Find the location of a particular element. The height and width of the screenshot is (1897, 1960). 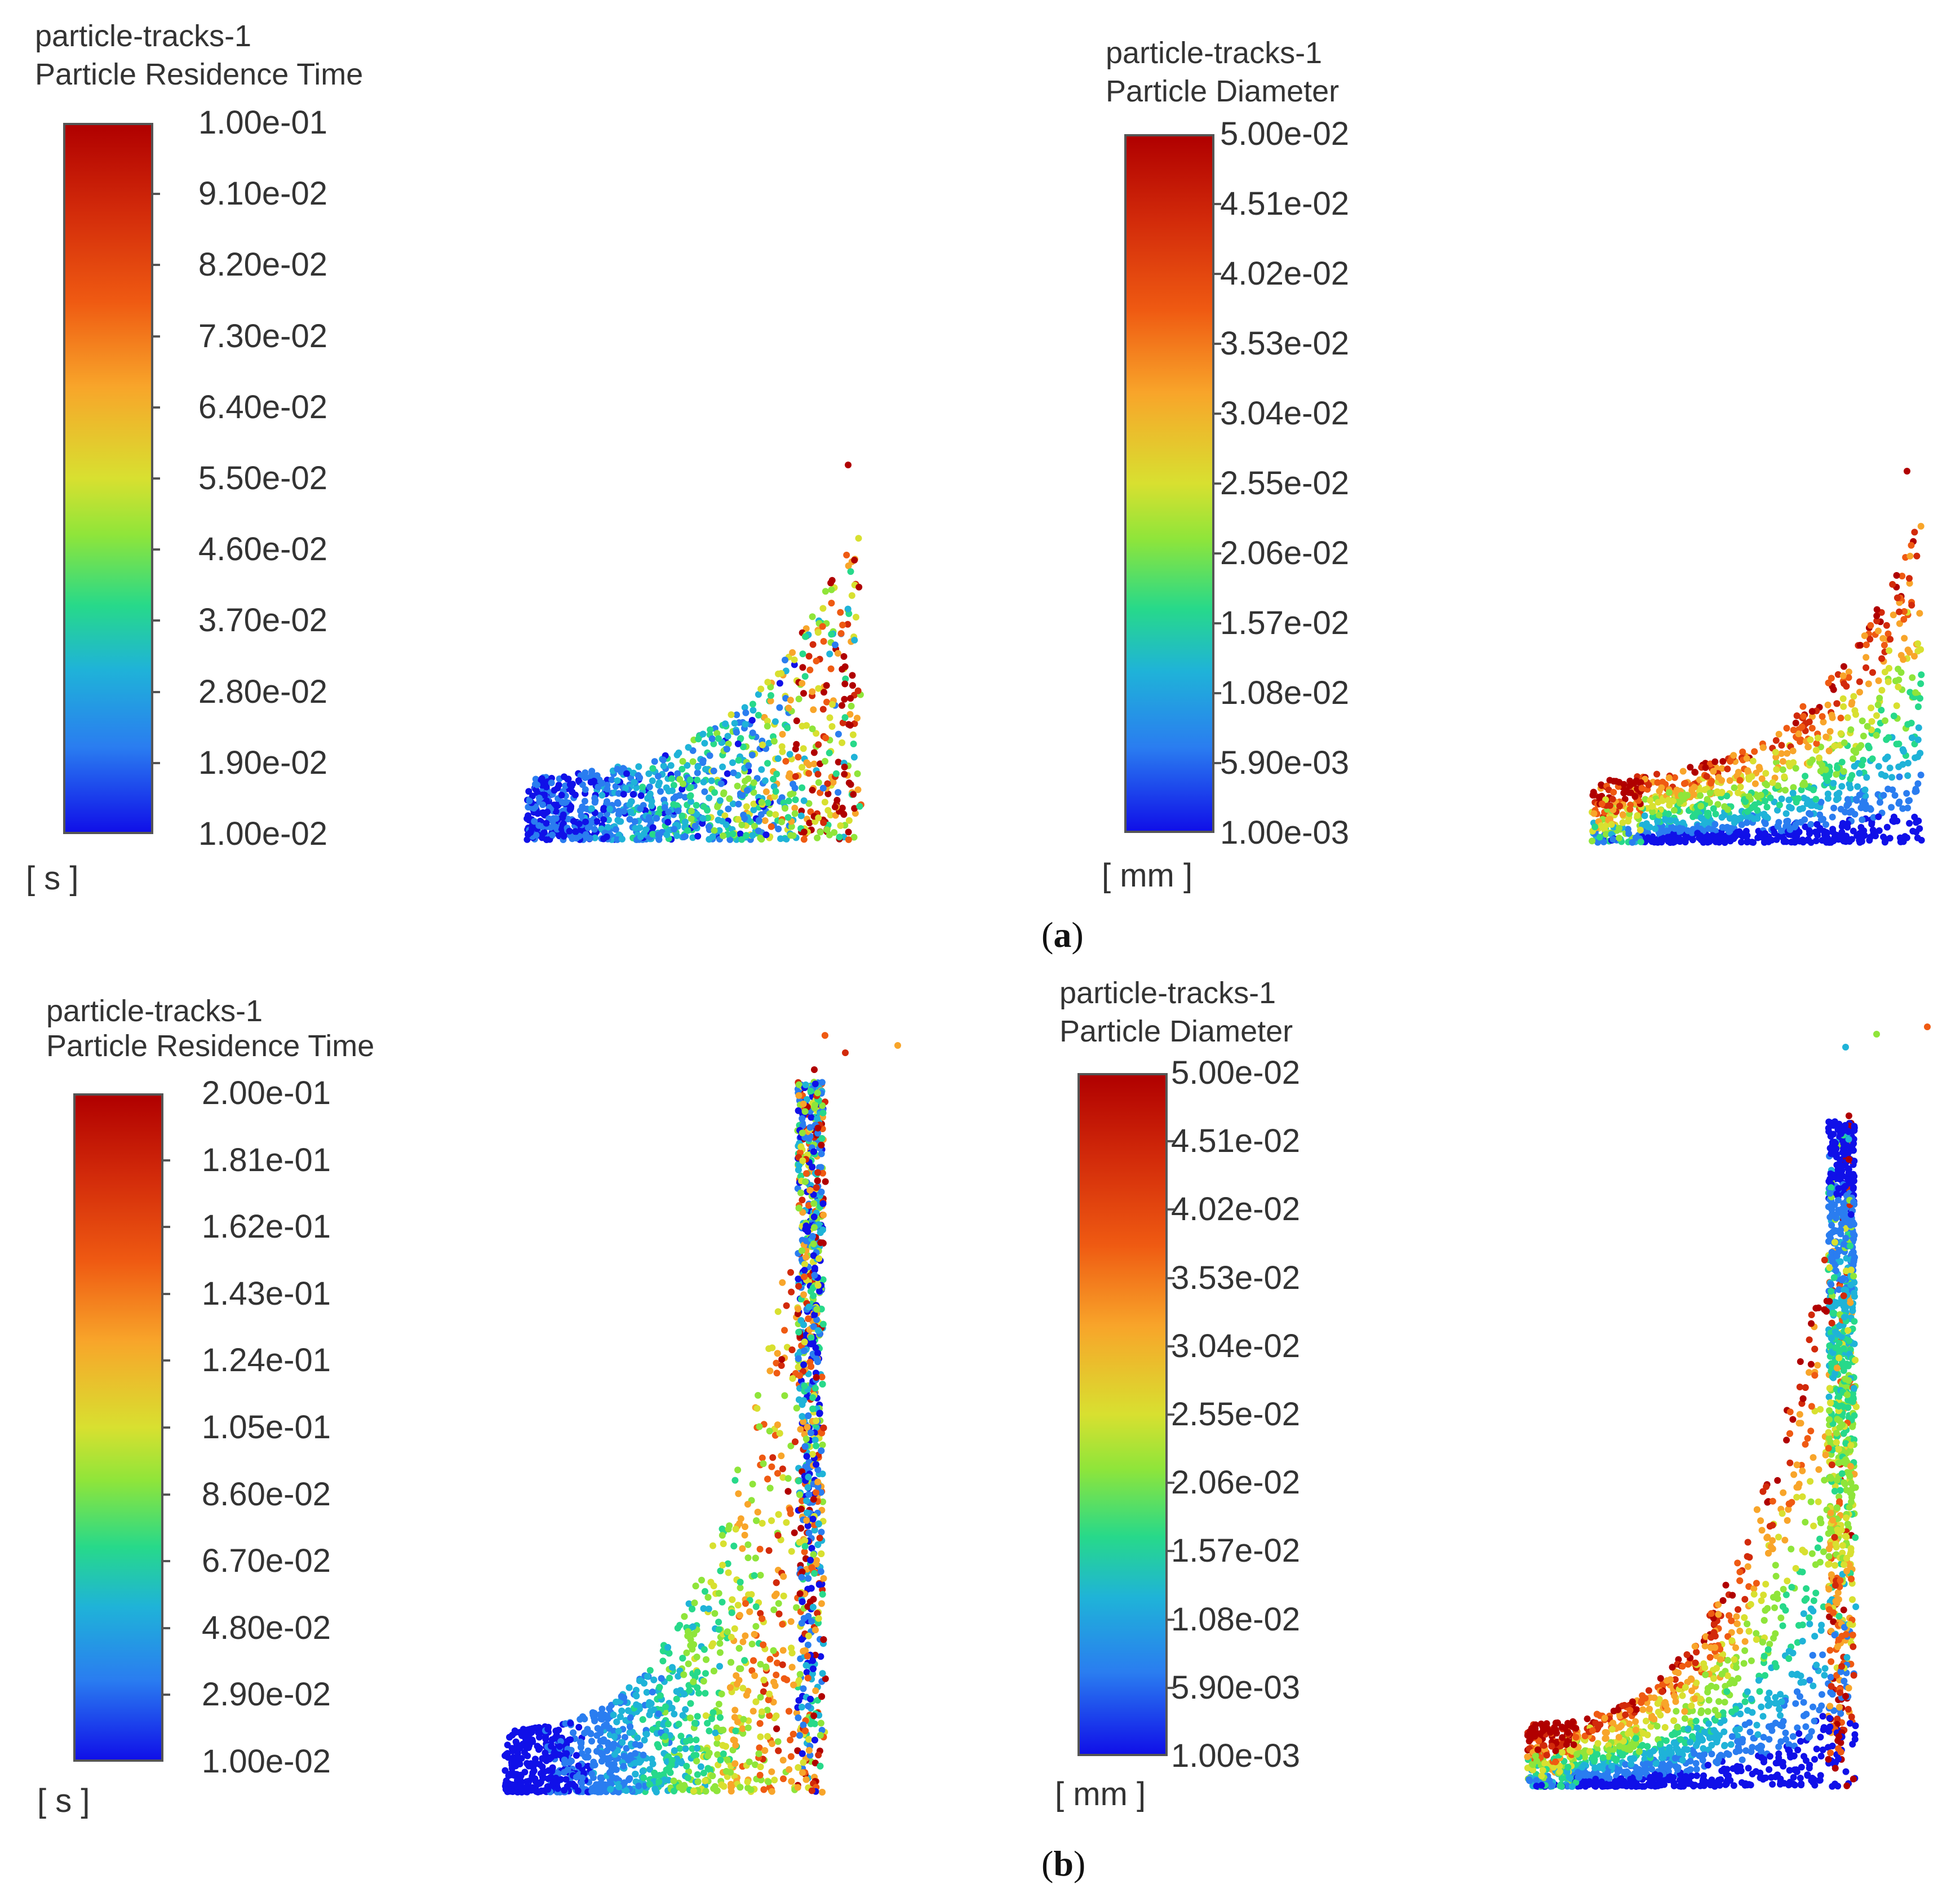

colorbar-unit: [ s ] is located at coordinates (64, 1801).